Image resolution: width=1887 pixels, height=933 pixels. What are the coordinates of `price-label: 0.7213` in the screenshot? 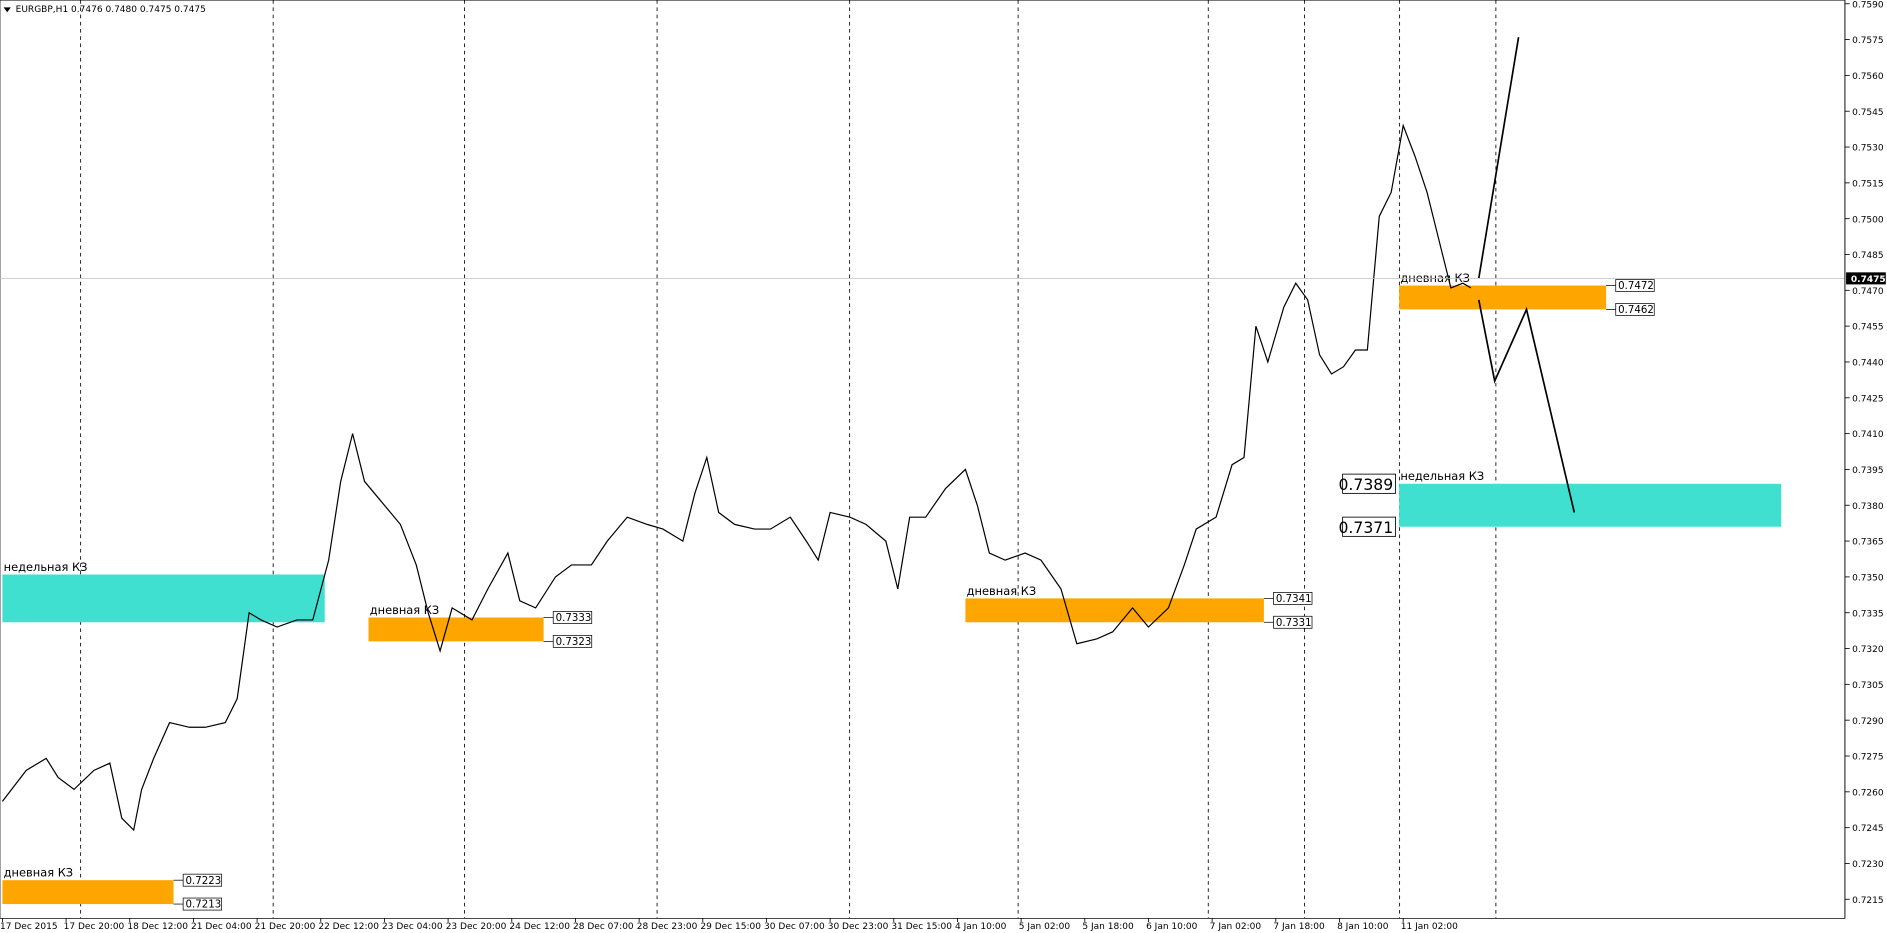 It's located at (204, 905).